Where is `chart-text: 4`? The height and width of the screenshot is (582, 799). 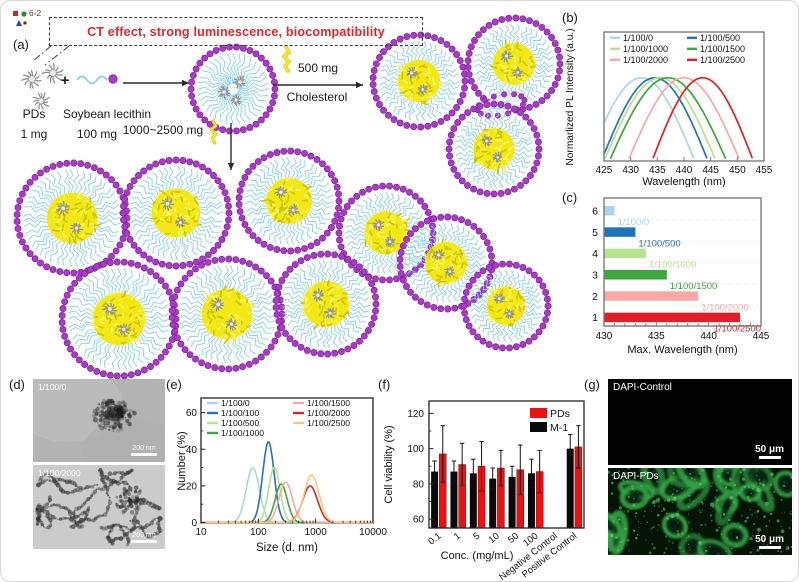 chart-text: 4 is located at coordinates (595, 254).